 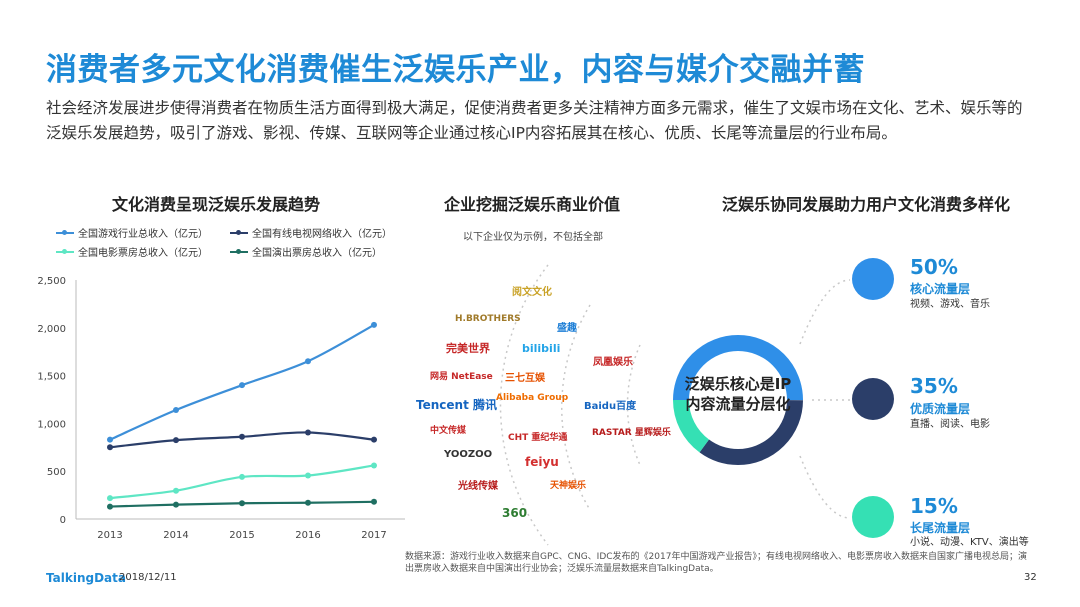 What do you see at coordinates (950, 304) in the screenshot?
I see `layer-core-desc: 视频、游戏、音乐` at bounding box center [950, 304].